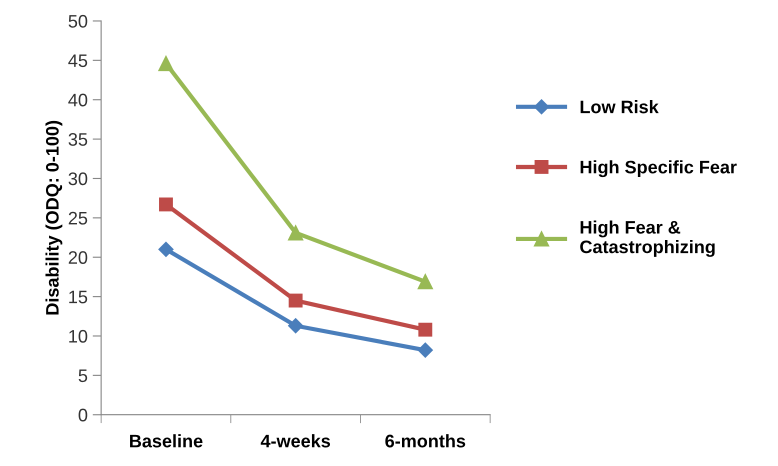 The width and height of the screenshot is (778, 466). What do you see at coordinates (295, 441) in the screenshot?
I see `x-tick-label: 4-weeks` at bounding box center [295, 441].